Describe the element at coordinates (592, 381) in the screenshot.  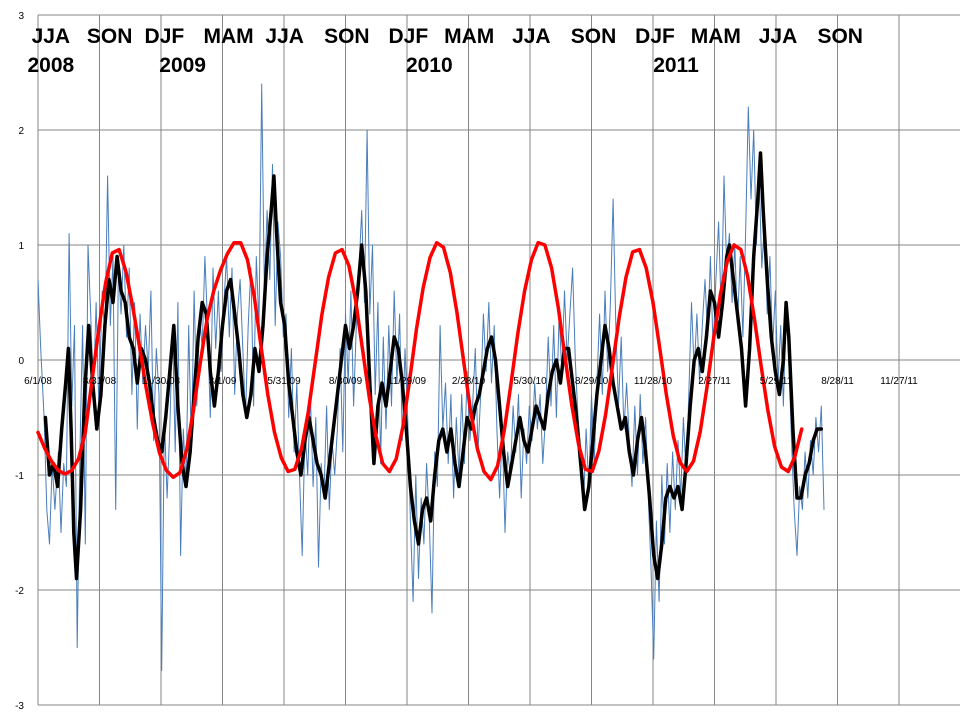
I see `x-tick-label: 8/29/10` at that location.